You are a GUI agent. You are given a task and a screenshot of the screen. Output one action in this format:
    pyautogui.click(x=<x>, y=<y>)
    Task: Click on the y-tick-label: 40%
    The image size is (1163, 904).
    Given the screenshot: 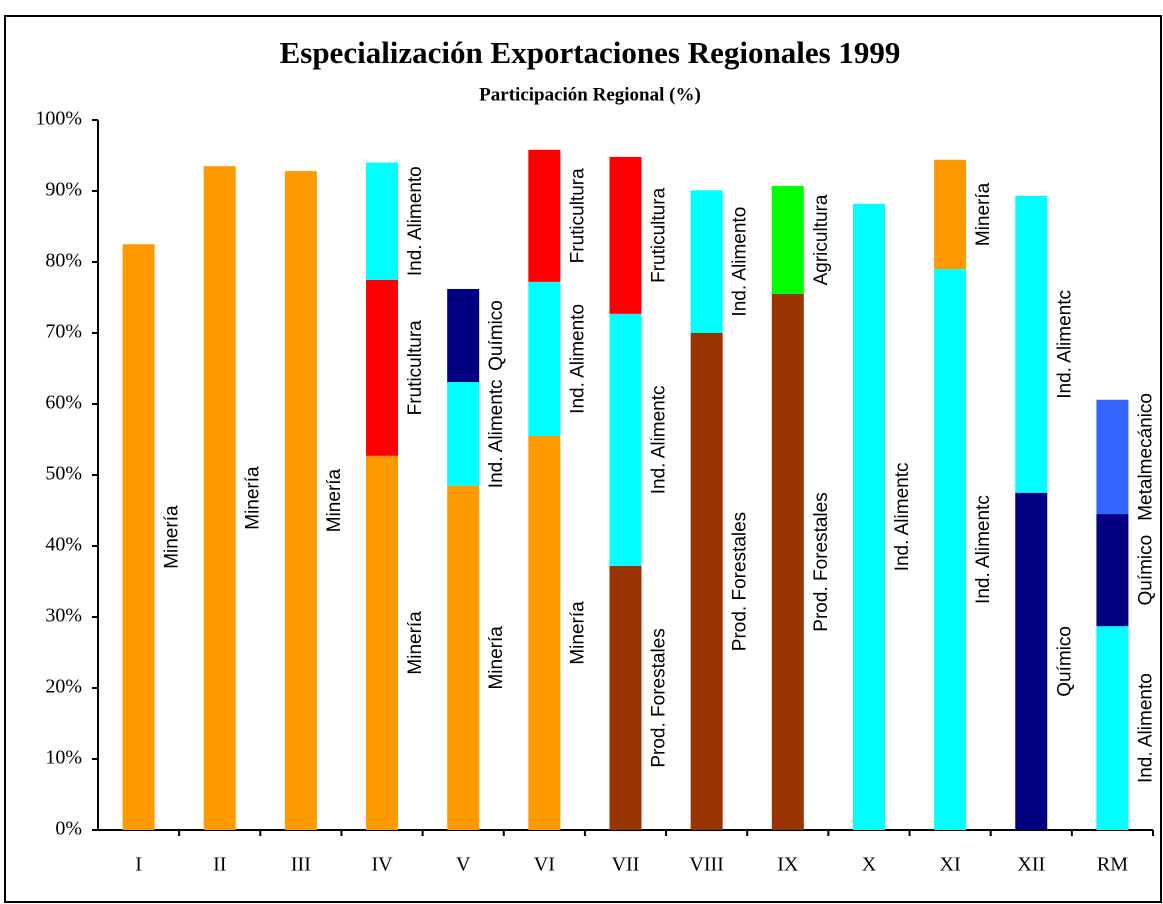 What is the action you would take?
    pyautogui.click(x=63, y=545)
    